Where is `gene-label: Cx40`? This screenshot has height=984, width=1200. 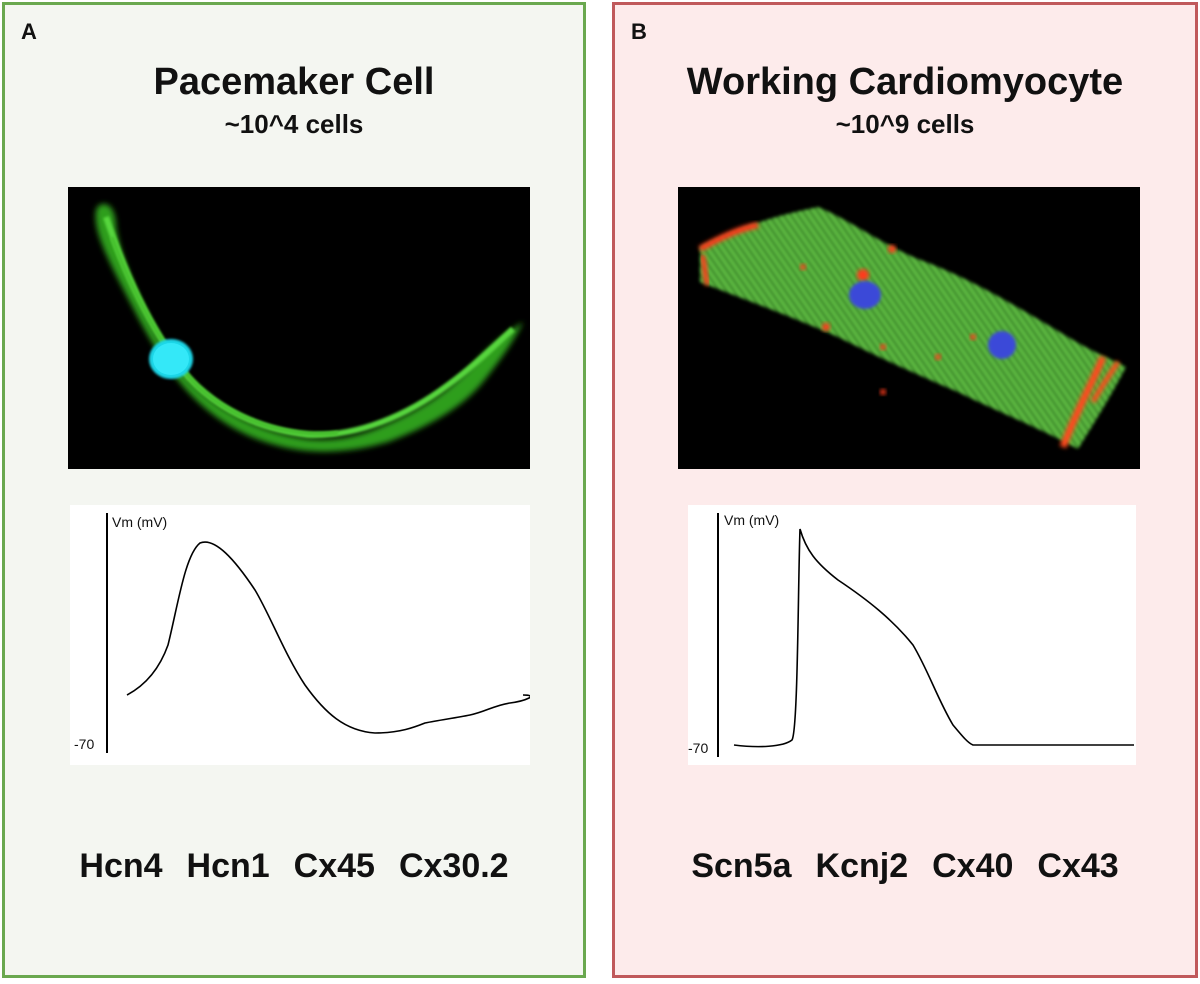
gene-label: Cx40 is located at coordinates (973, 866).